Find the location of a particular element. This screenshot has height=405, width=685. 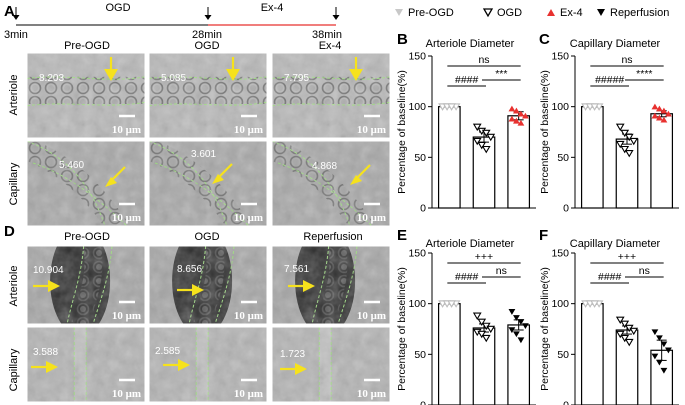

micrograph-paneld-r0-c1: 8.656 10 μm is located at coordinates (208, 285).